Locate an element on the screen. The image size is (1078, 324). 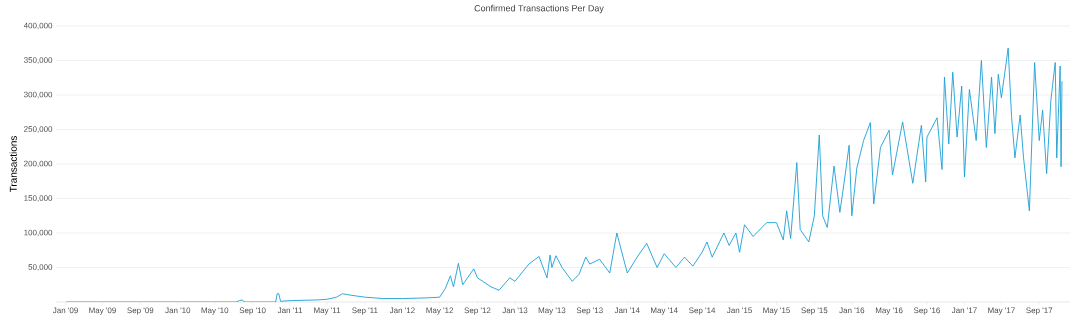
chart-title: Confirmed Transactions Per Day is located at coordinates (539, 9).